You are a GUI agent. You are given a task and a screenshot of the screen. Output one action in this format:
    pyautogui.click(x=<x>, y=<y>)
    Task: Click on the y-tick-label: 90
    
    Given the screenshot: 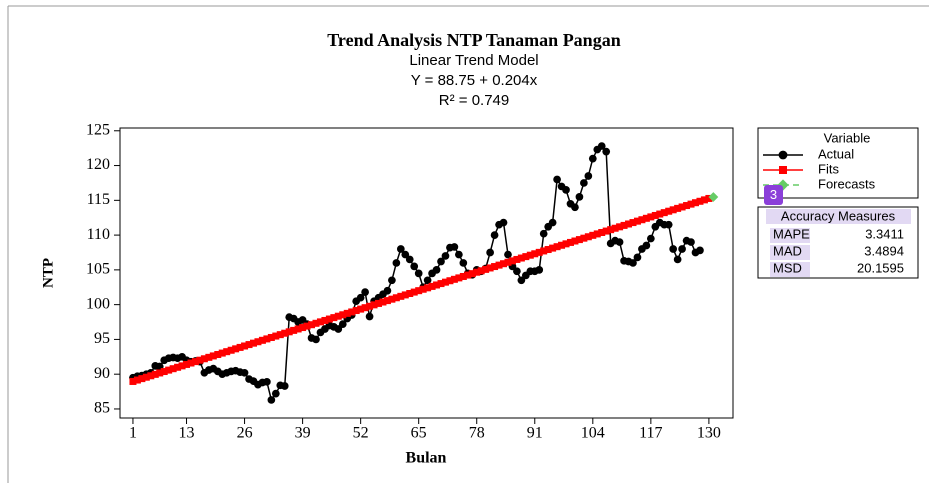 What is the action you would take?
    pyautogui.click(x=102, y=373)
    